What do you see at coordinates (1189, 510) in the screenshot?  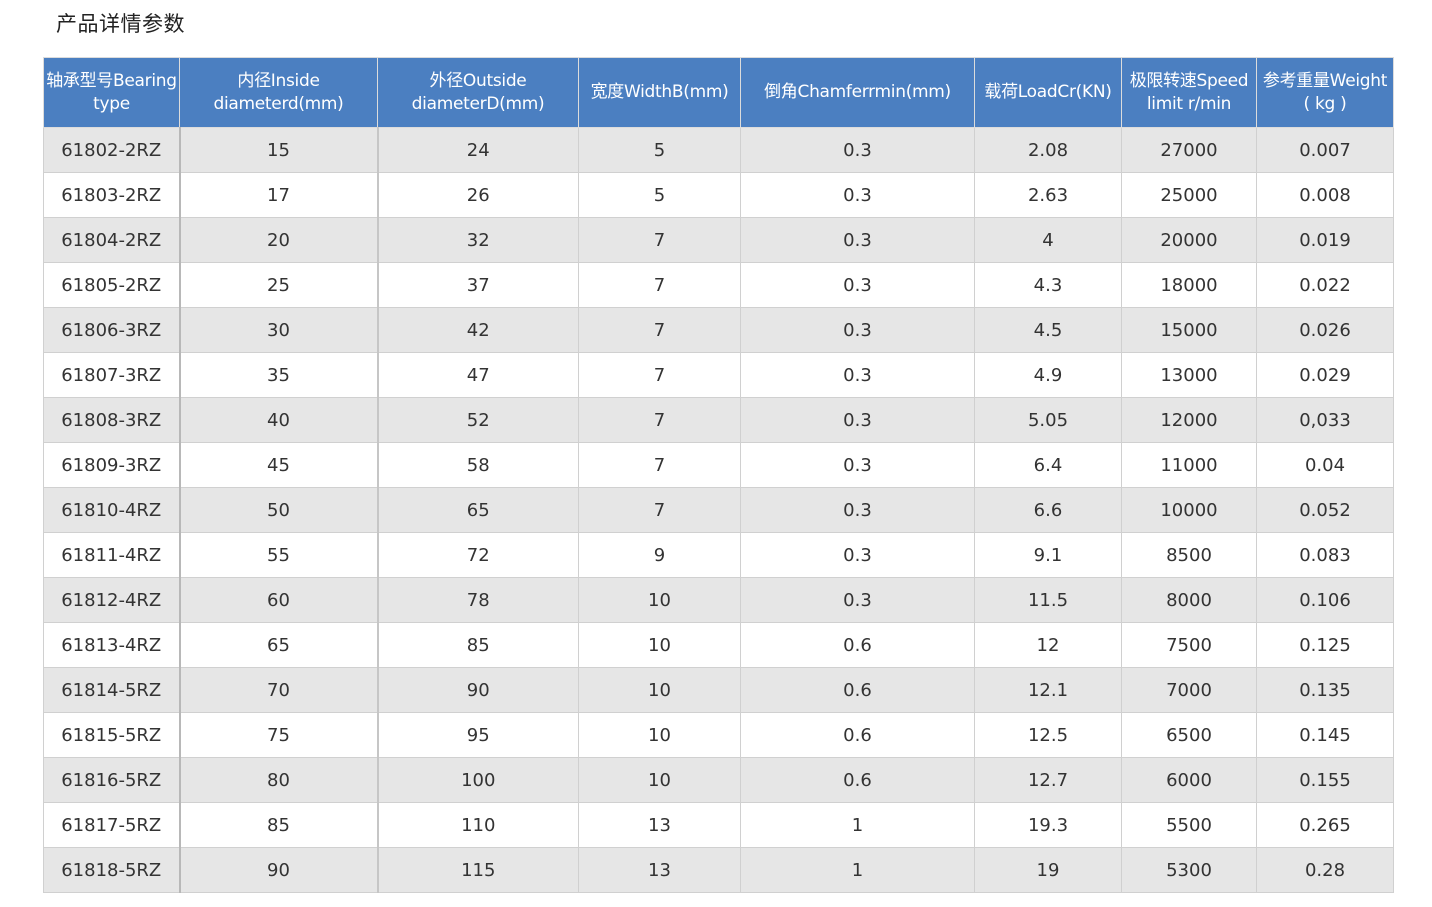 I see `speed-limit-cell: 10000` at bounding box center [1189, 510].